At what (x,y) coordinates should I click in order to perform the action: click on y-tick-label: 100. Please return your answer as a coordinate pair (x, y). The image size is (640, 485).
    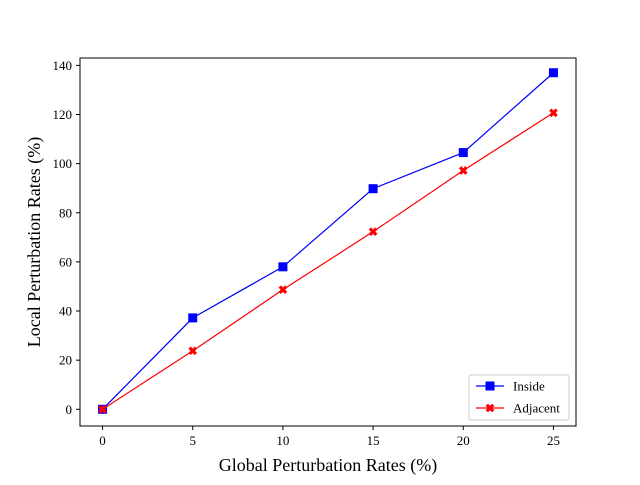
    Looking at the image, I should click on (63, 163).